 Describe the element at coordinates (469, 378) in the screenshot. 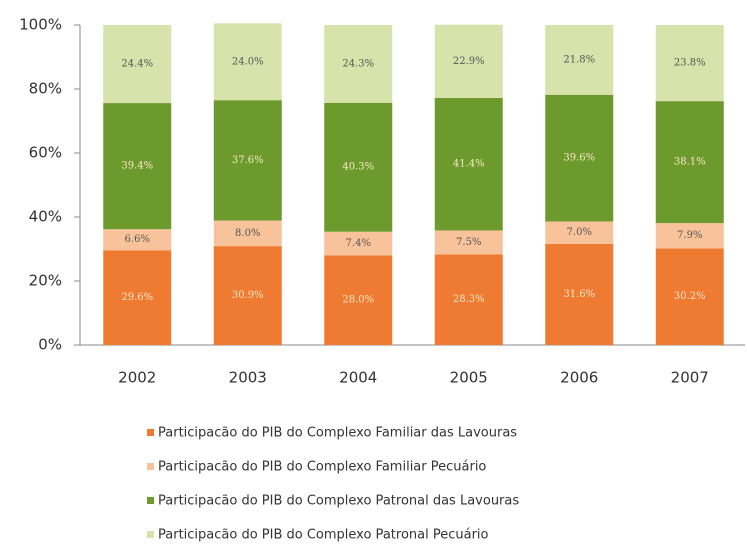

I see `x-tick-label: 2005` at that location.